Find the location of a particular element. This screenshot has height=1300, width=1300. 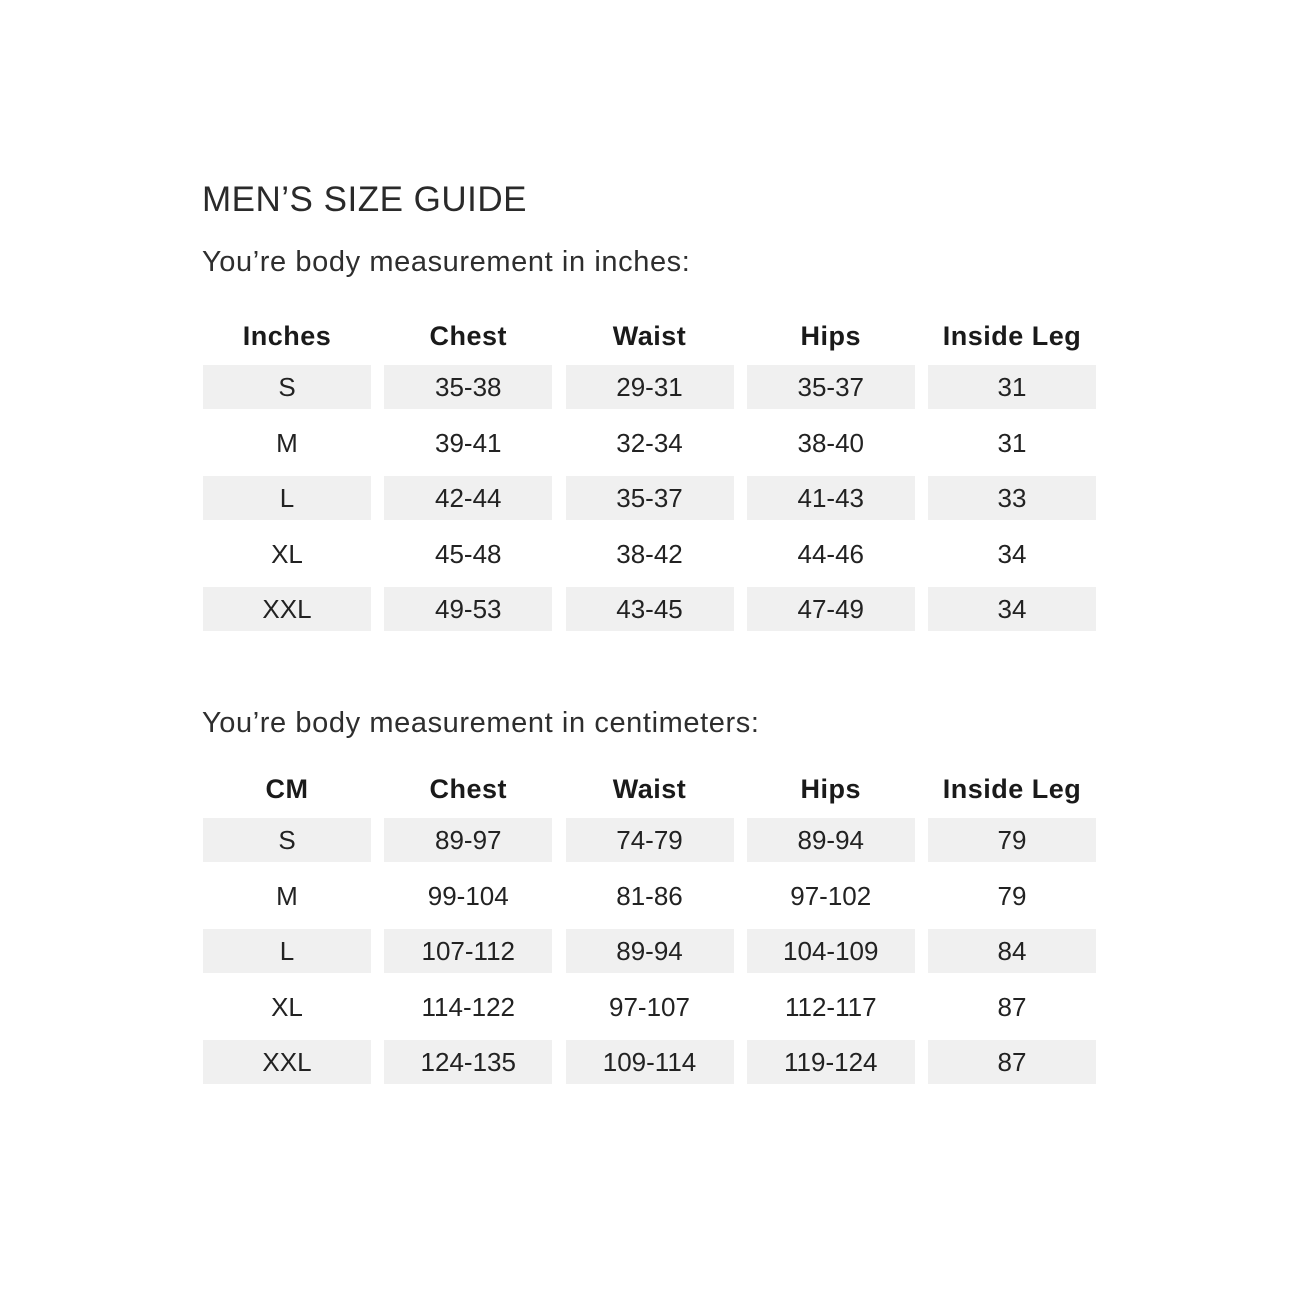

measurement-cell: 81-86 is located at coordinates (649, 895).